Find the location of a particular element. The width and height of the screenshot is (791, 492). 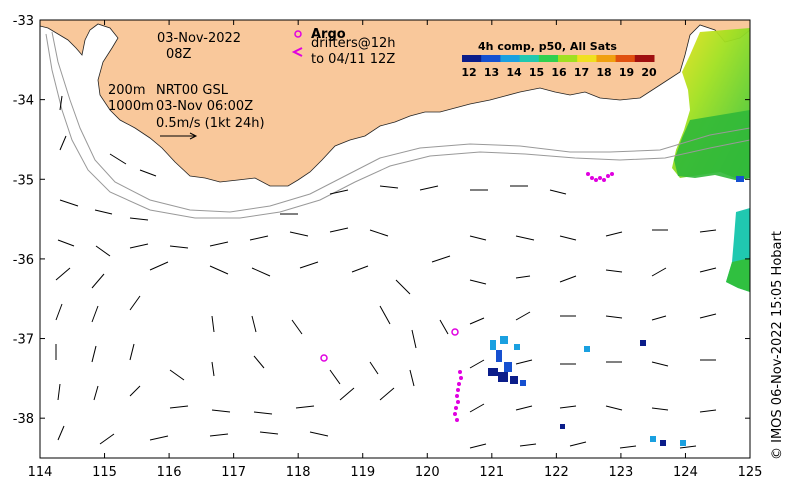

argo-legend-marker is located at coordinates (298, 34).